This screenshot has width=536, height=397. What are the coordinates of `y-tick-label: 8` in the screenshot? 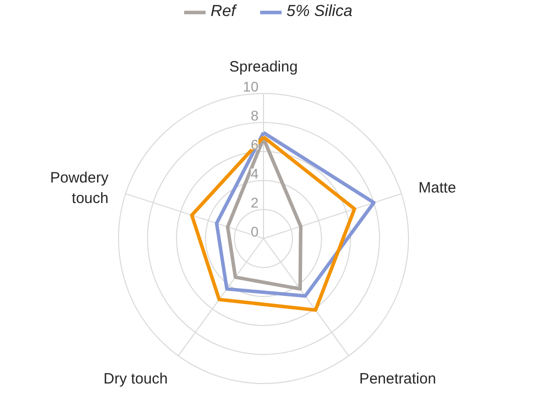 It's located at (254, 116).